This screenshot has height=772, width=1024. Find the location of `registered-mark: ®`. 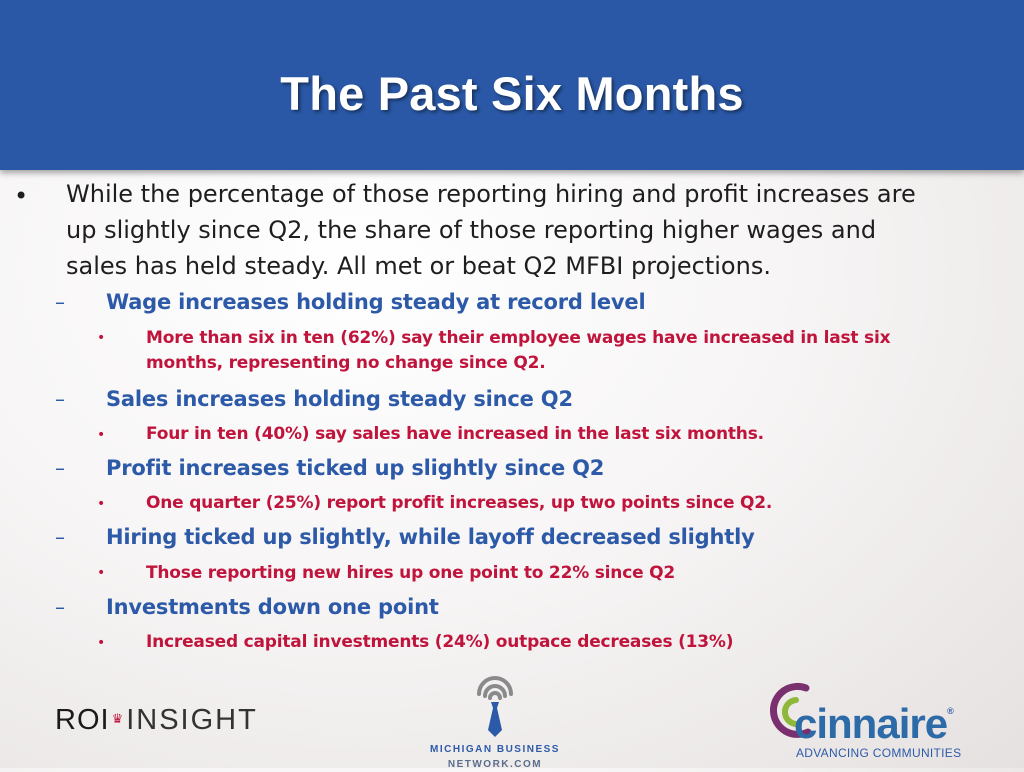

registered-mark: ® is located at coordinates (950, 711).